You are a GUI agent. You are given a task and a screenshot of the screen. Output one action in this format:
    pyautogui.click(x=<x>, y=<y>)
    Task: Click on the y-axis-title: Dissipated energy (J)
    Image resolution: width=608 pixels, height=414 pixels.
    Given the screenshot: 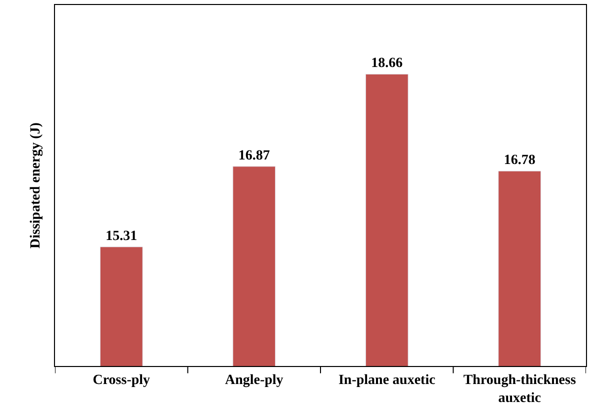 What is the action you would take?
    pyautogui.click(x=36, y=185)
    